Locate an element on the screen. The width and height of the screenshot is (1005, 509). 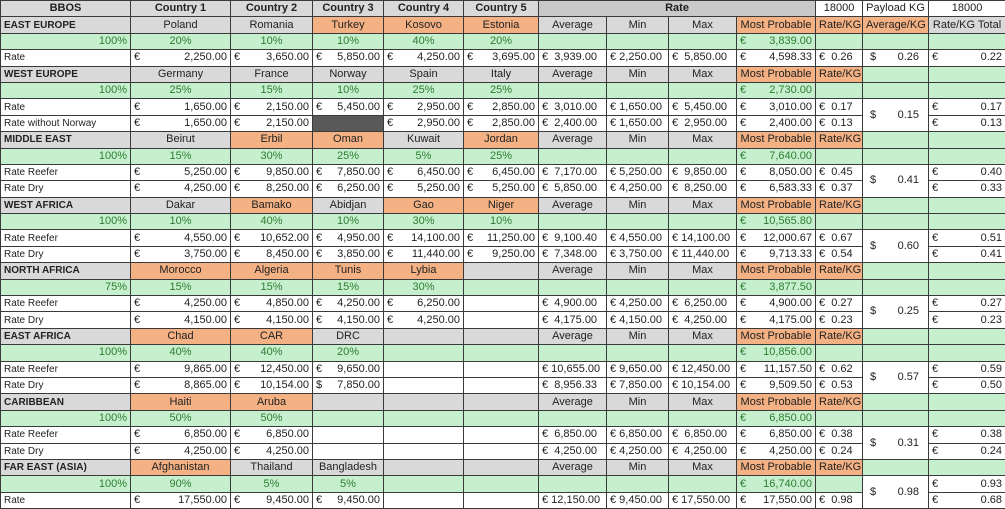
rate-kg-value: € 0.98 is located at coordinates (839, 500).